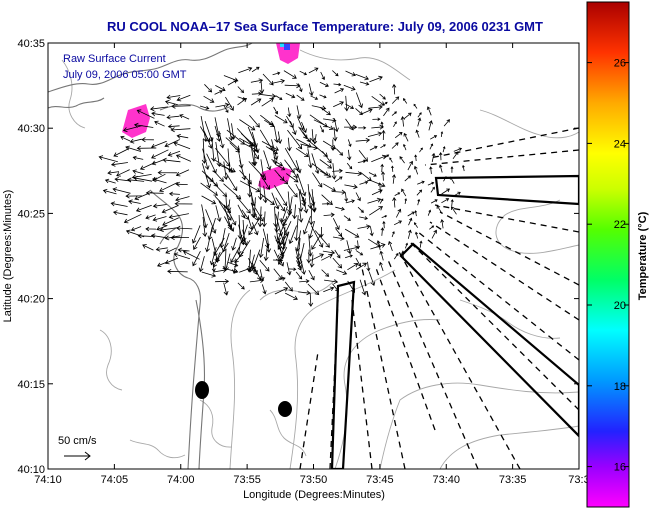  I want to click on colorbar: 16 18 20 22 24 26 Temperature (°C), so click(617, 254).